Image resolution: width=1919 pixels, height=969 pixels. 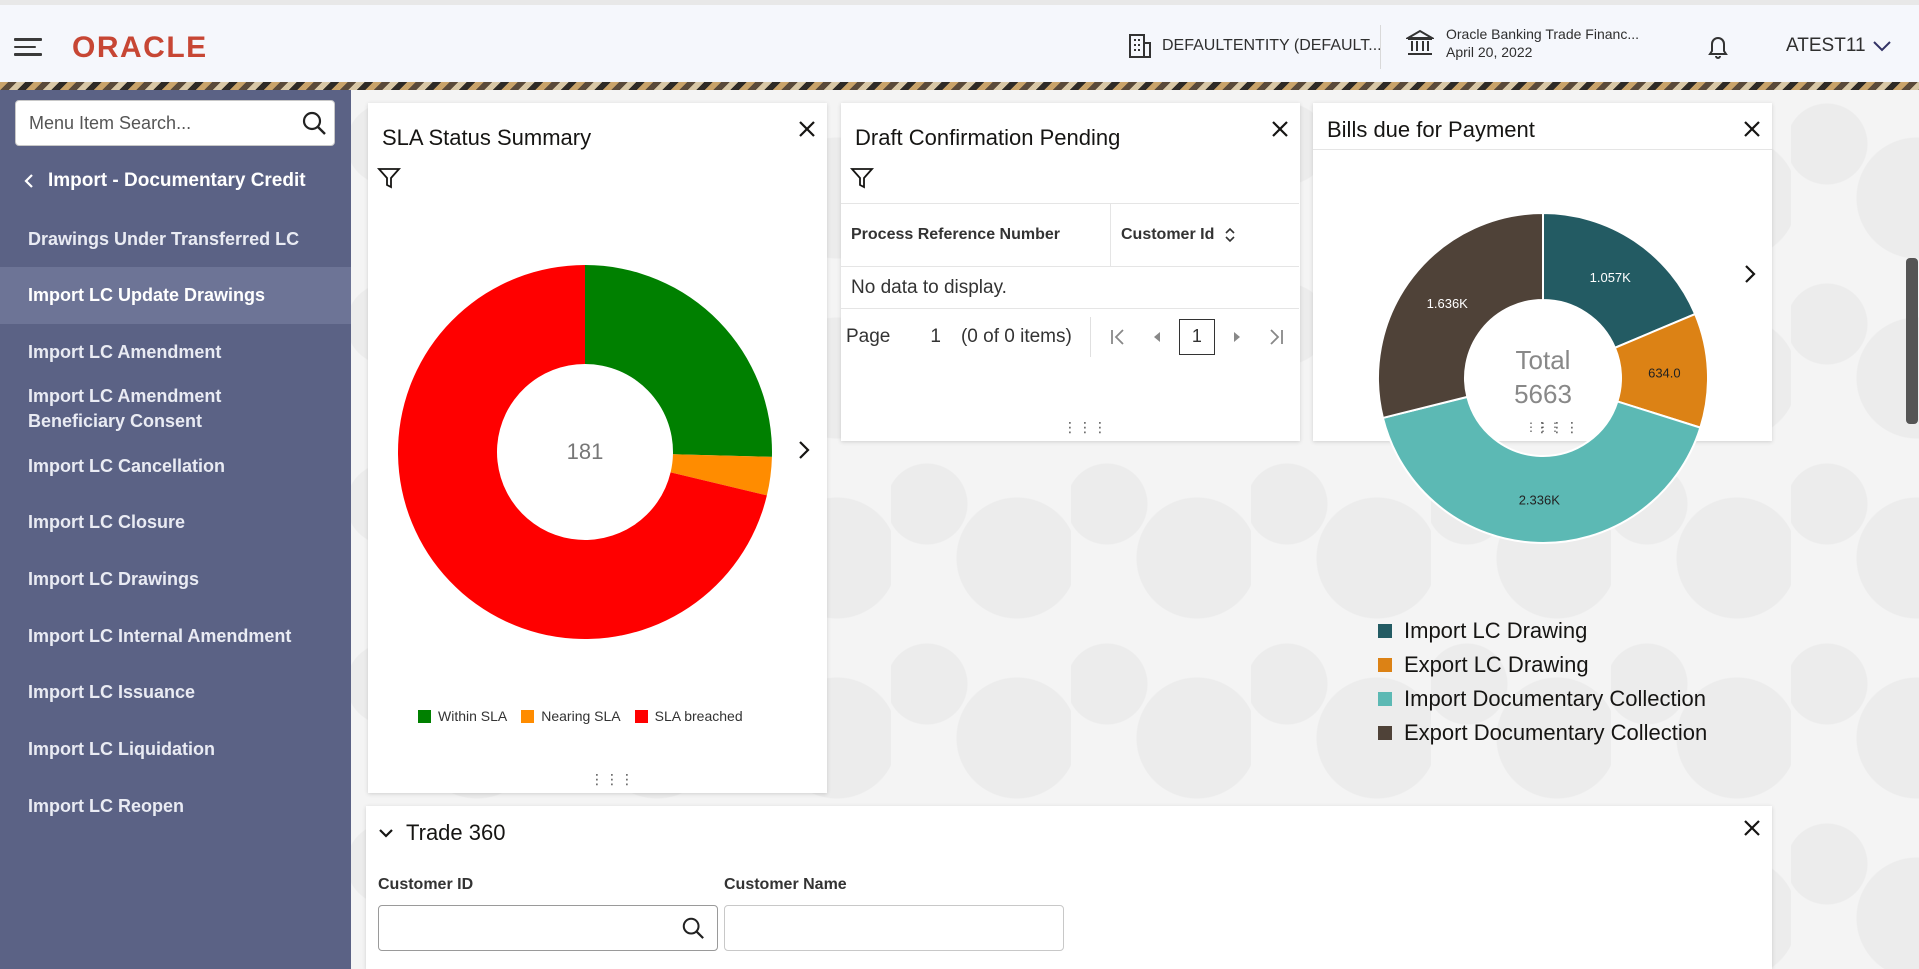 What do you see at coordinates (125, 351) in the screenshot?
I see `sidebar-item-label: Import LC Amendment` at bounding box center [125, 351].